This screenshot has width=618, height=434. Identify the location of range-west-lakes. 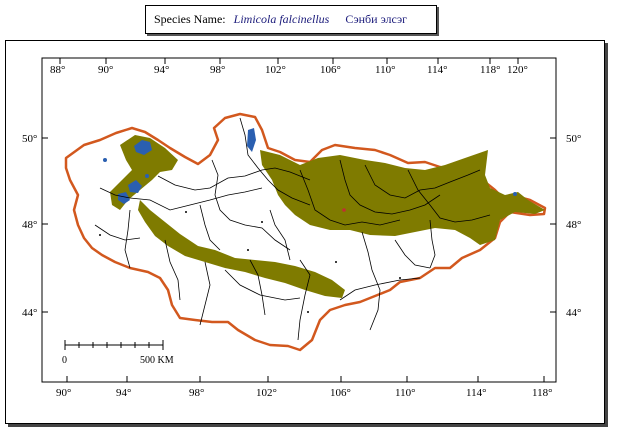
(144, 172).